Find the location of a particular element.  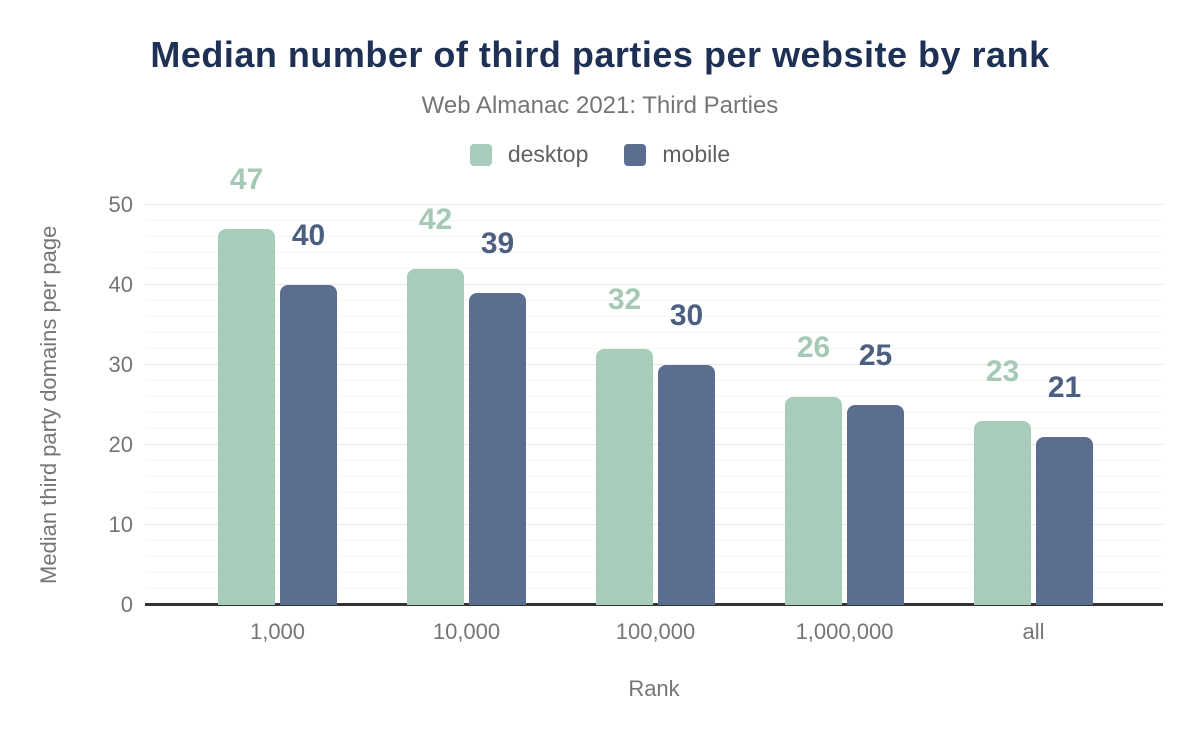

x-tick-1000000: 1,000,000 is located at coordinates (844, 631).